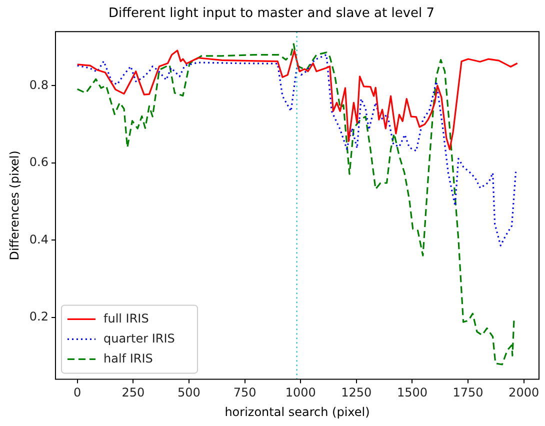 This screenshot has width=545, height=426. Describe the element at coordinates (38, 239) in the screenshot. I see `y-tick-label: 0.4` at that location.